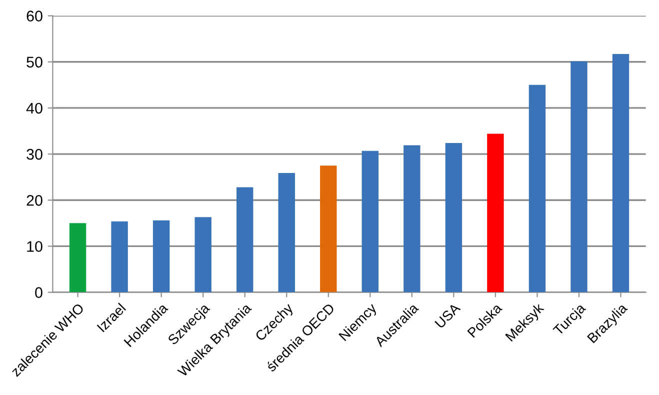 Image resolution: width=659 pixels, height=395 pixels. What do you see at coordinates (34, 200) in the screenshot?
I see `y-tick-label: 20` at bounding box center [34, 200].